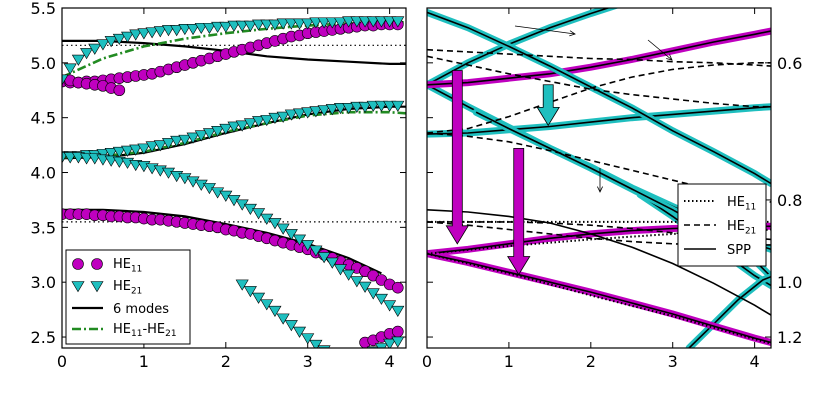 The image size is (830, 400). Describe the element at coordinates (145, 330) in the screenshot. I see `legend-he11-he21-label: HE11-HE21` at that location.